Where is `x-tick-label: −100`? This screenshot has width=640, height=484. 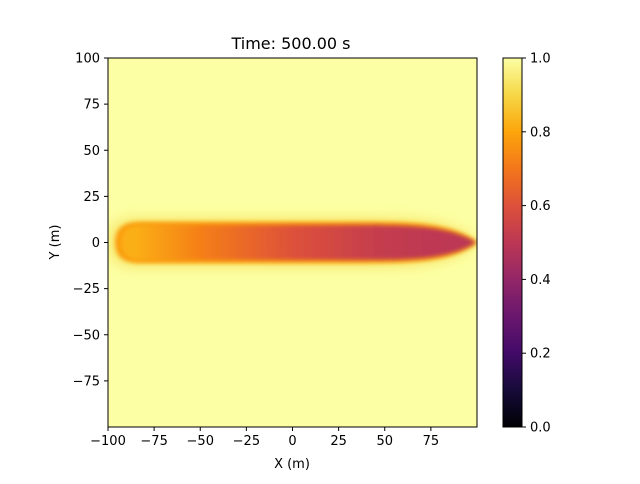 x-tick-label: −100 is located at coordinates (108, 441).